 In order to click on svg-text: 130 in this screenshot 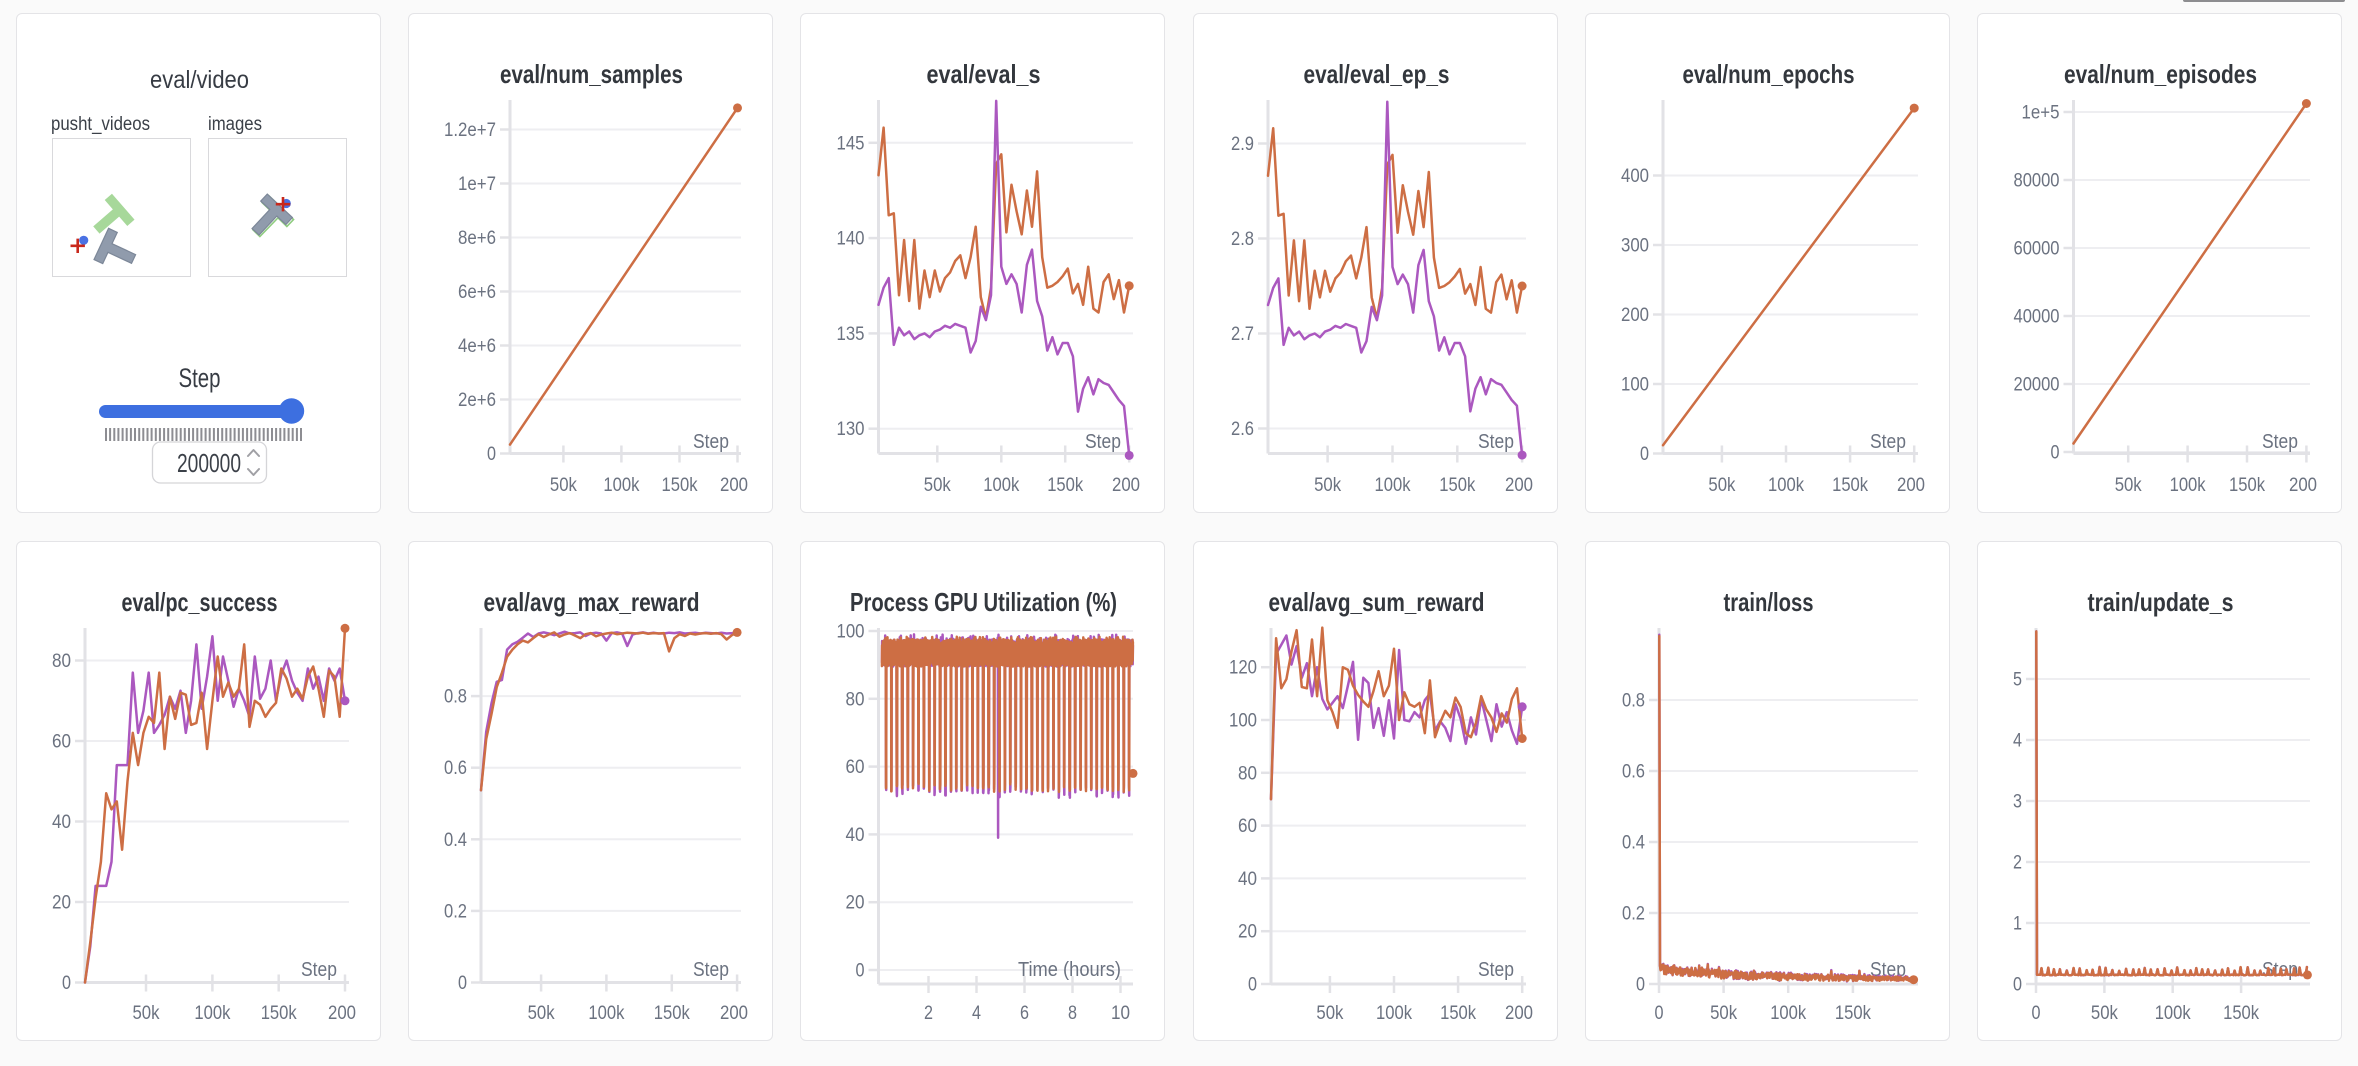, I will do `click(851, 429)`.